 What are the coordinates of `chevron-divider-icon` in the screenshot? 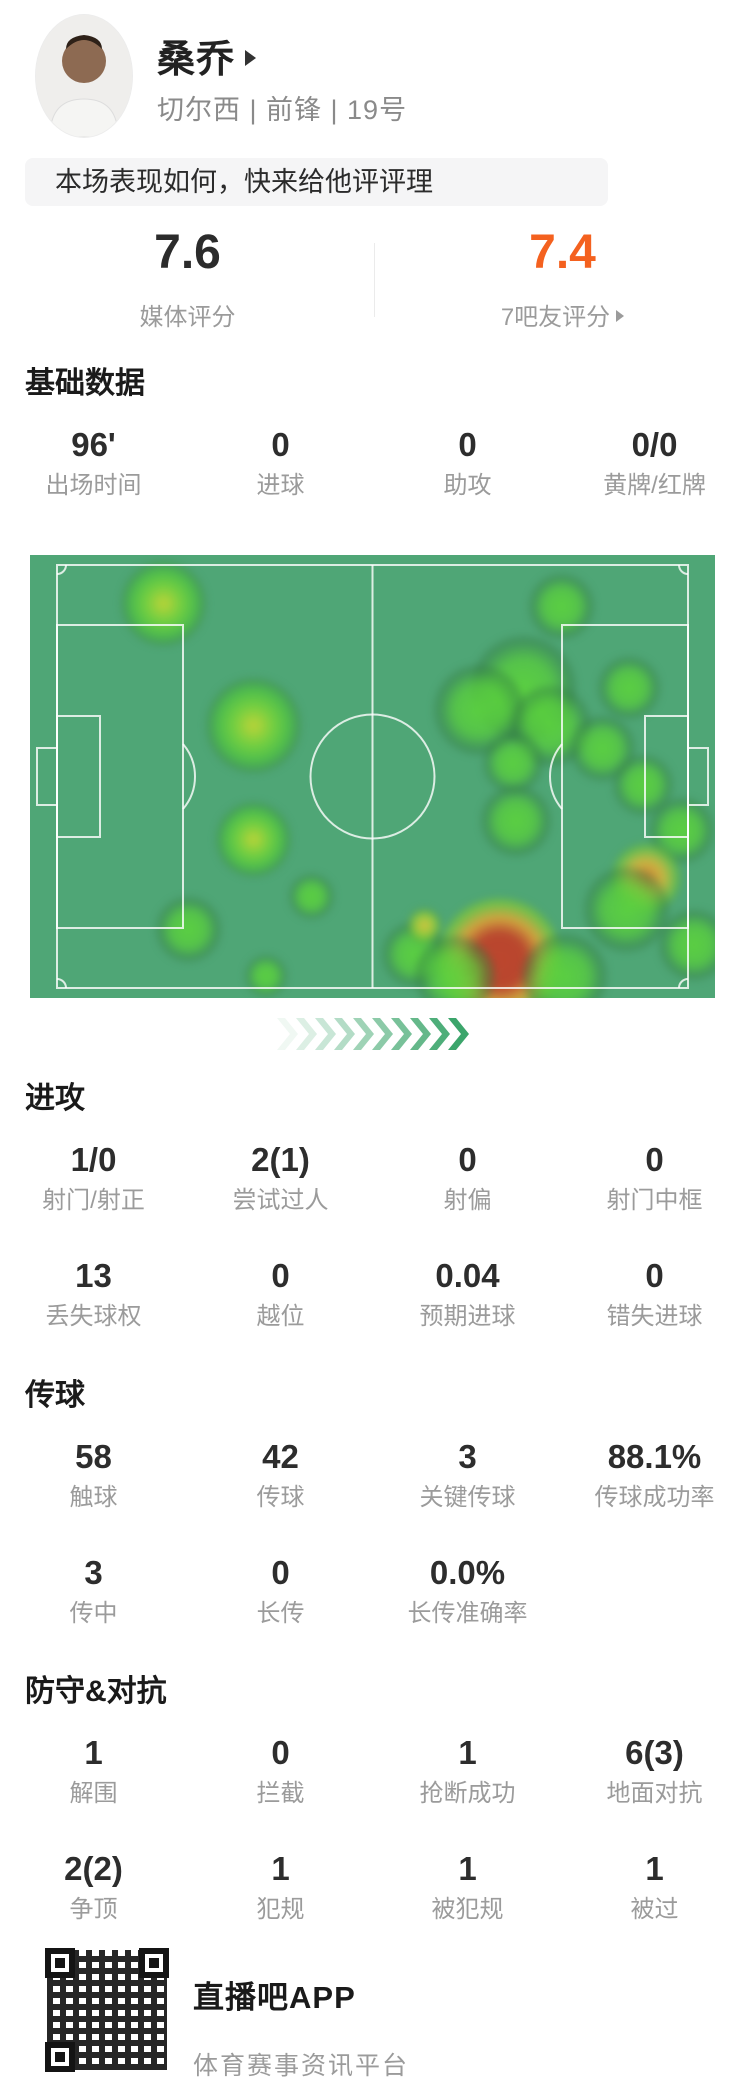 It's located at (375, 1034).